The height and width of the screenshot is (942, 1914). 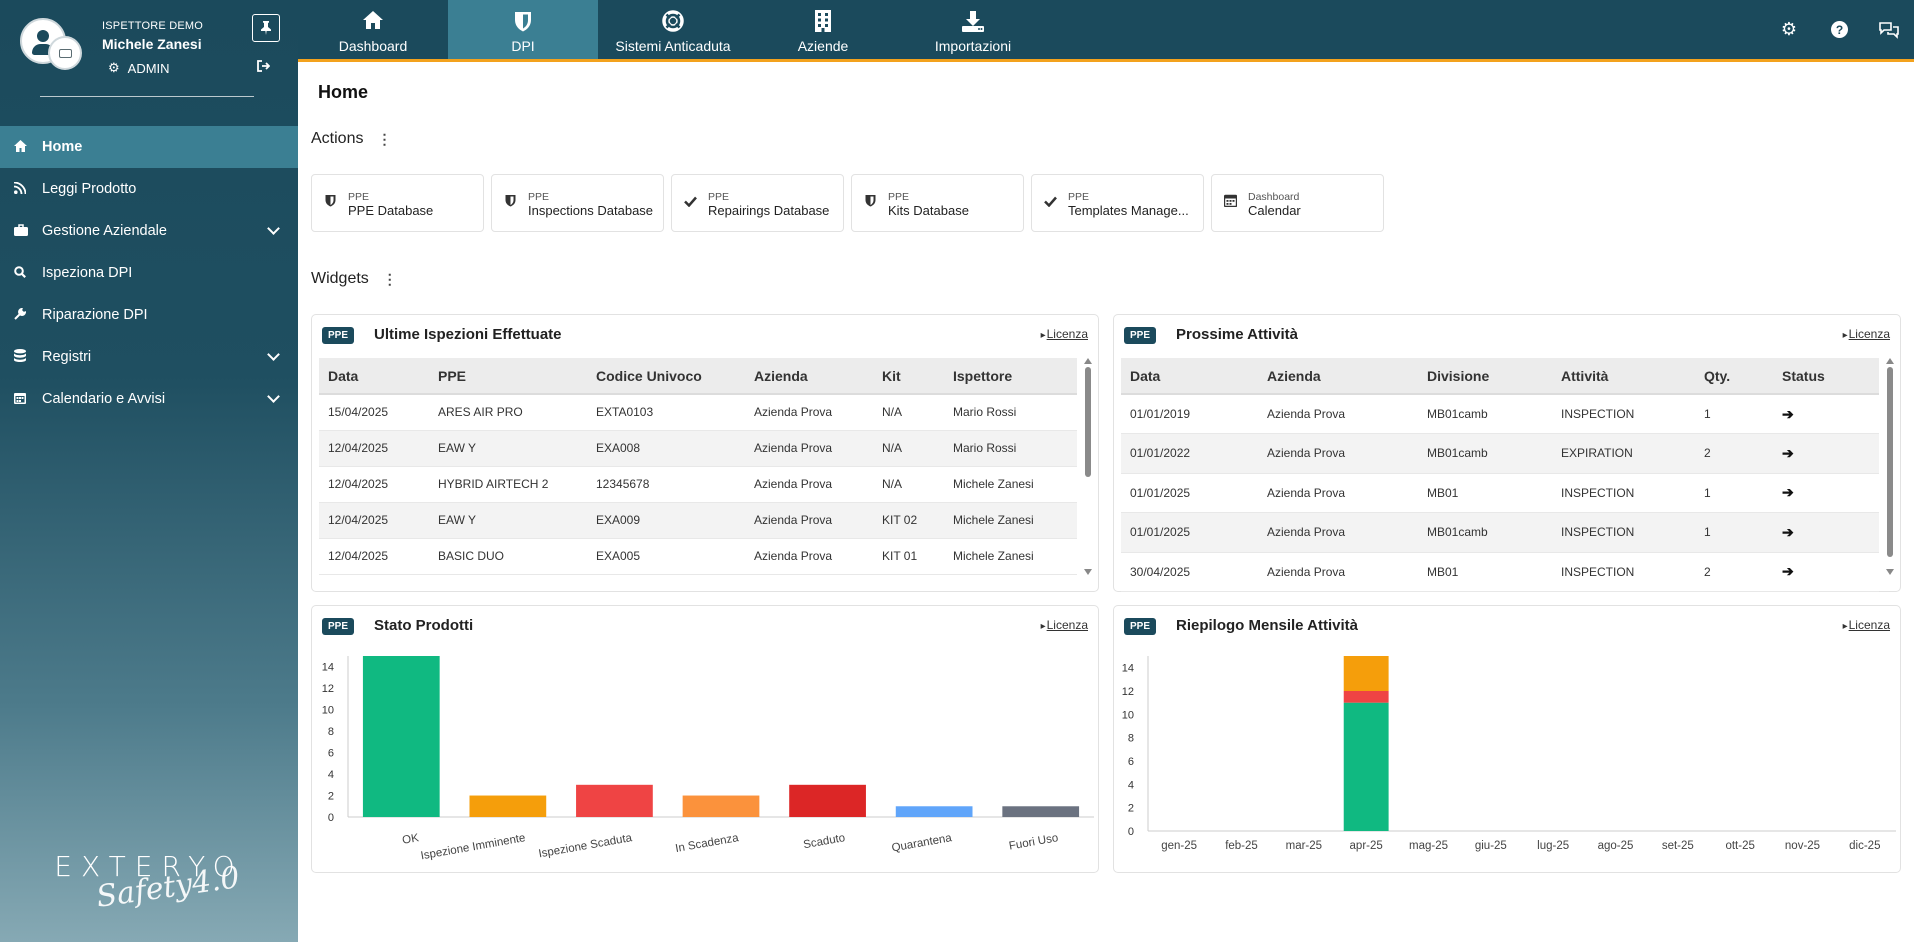 What do you see at coordinates (1507, 336) in the screenshot?
I see `widget-header: PPE Prossime Attività Licenza` at bounding box center [1507, 336].